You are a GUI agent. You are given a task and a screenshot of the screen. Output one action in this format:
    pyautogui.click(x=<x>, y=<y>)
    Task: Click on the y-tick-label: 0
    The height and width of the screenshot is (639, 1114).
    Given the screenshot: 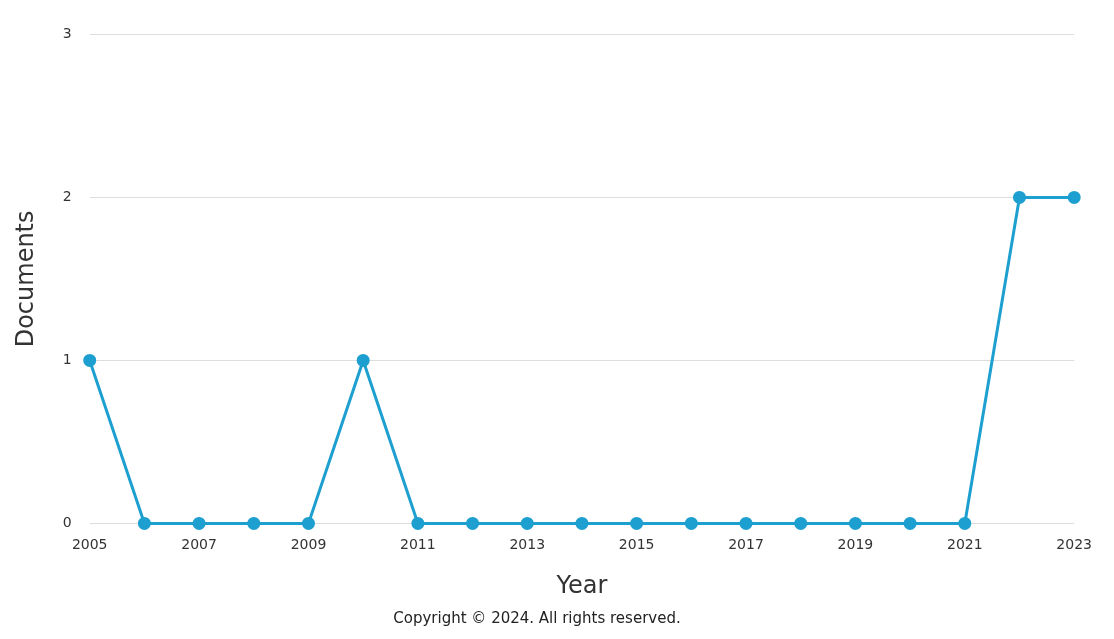 What is the action you would take?
    pyautogui.click(x=67, y=522)
    